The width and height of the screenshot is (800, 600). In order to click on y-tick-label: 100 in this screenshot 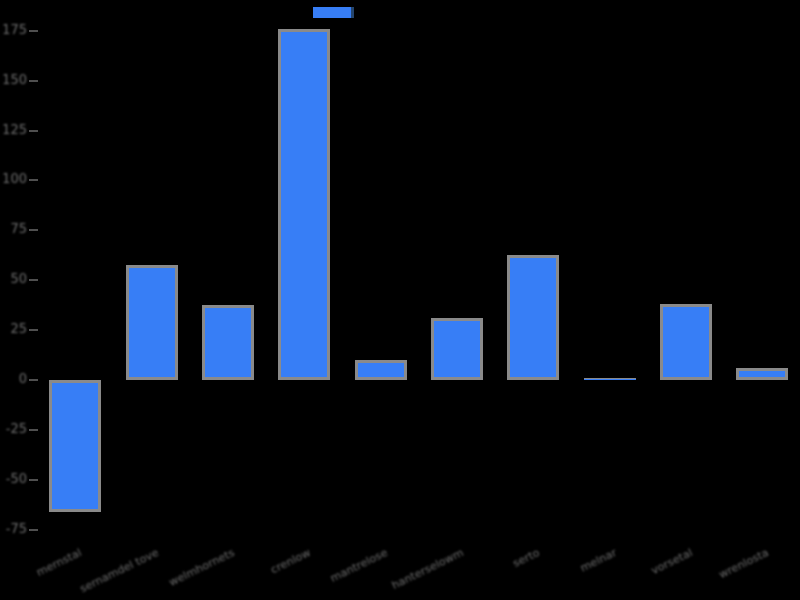, I will do `click(14, 180)`.